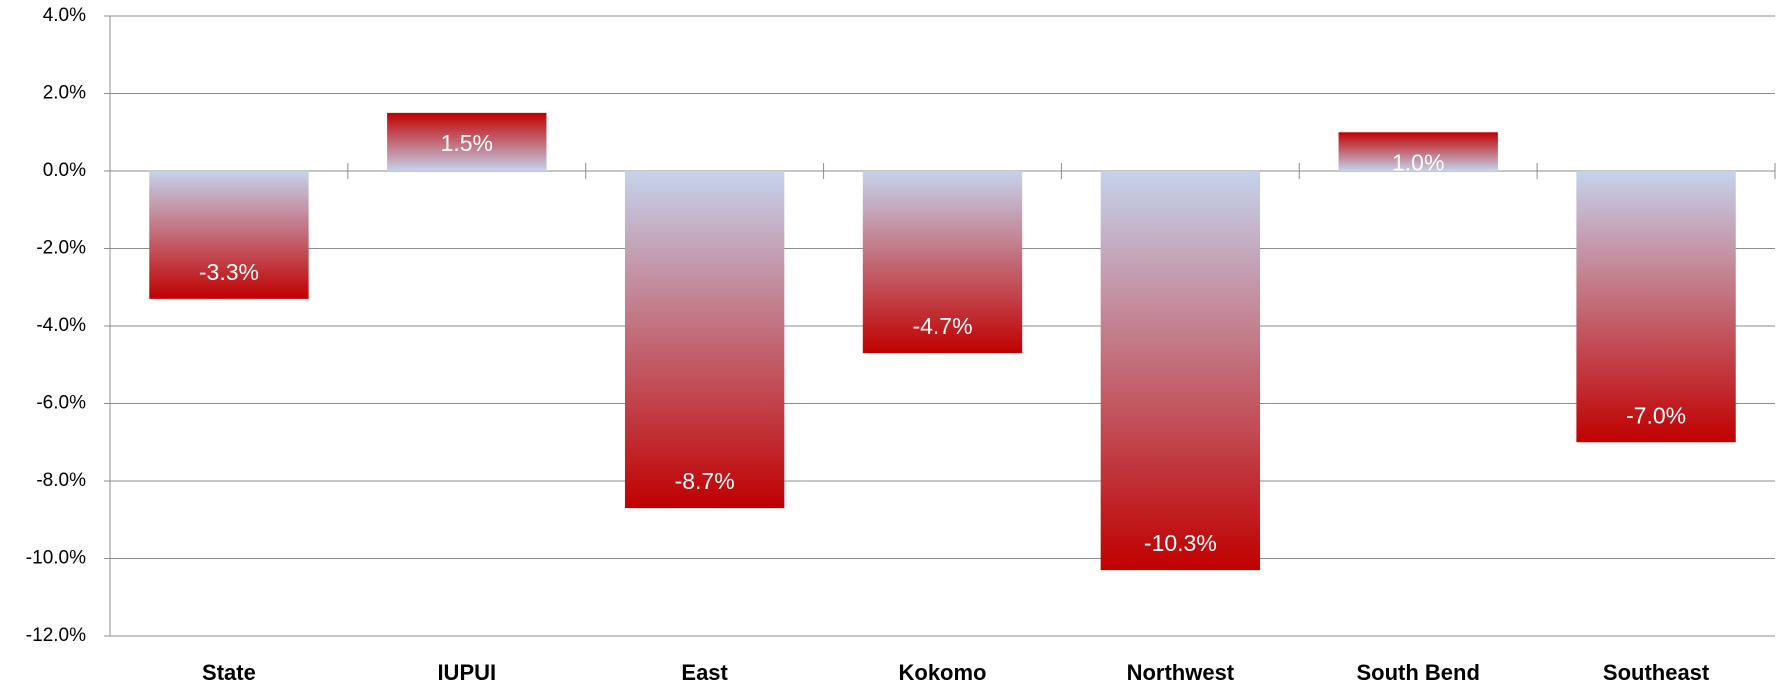 The height and width of the screenshot is (689, 1785). I want to click on x-tick-label: Northwest, so click(1181, 672).